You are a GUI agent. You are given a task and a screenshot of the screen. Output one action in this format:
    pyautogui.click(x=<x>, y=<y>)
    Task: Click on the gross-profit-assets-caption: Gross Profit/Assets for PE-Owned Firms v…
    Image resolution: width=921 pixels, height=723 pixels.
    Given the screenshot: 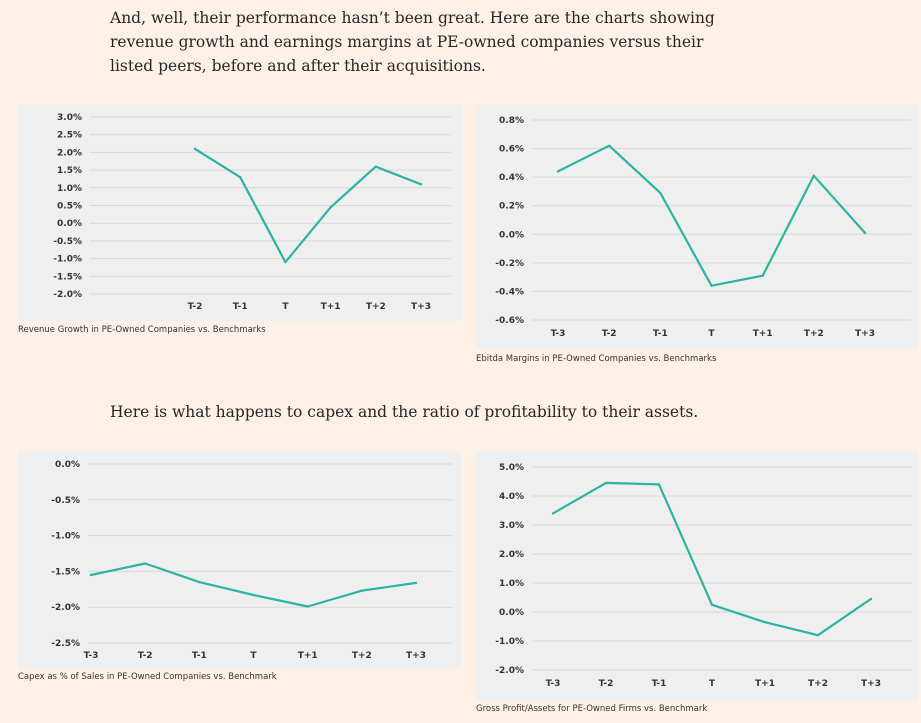 What is the action you would take?
    pyautogui.click(x=592, y=709)
    